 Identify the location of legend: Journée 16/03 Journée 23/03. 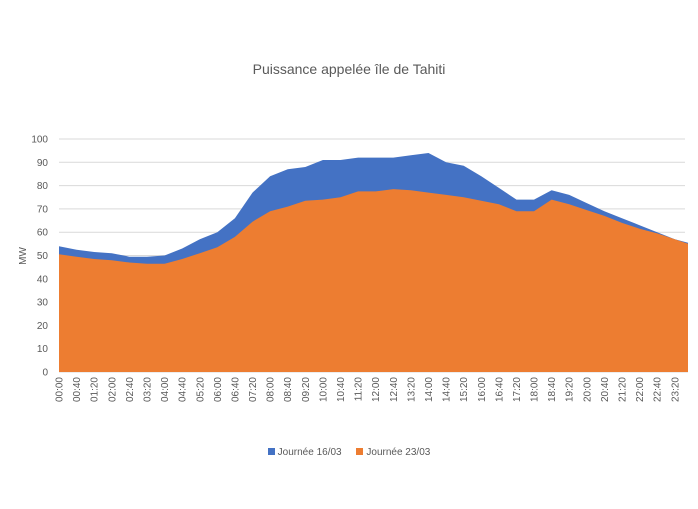
(349, 452).